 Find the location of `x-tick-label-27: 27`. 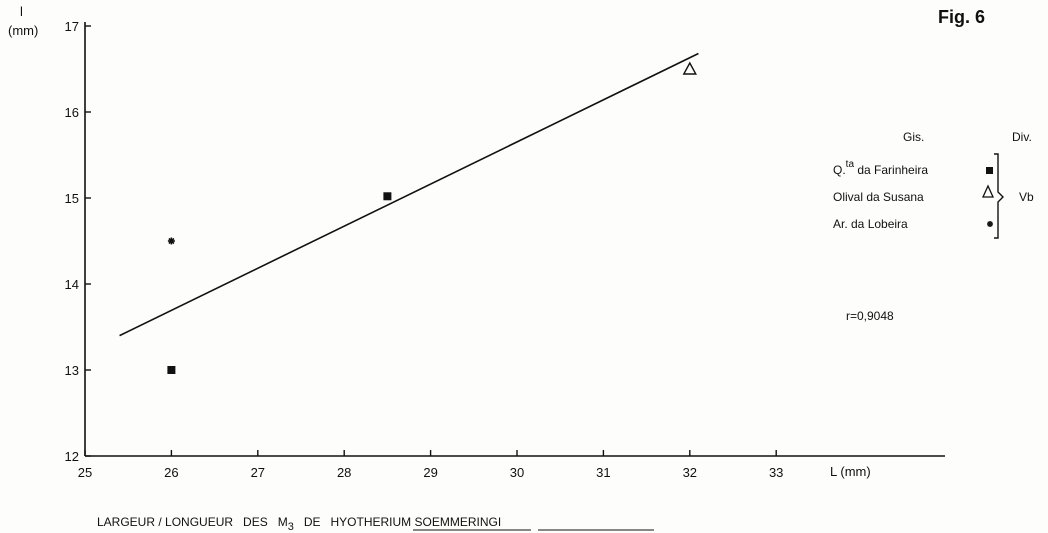

x-tick-label-27: 27 is located at coordinates (258, 472).